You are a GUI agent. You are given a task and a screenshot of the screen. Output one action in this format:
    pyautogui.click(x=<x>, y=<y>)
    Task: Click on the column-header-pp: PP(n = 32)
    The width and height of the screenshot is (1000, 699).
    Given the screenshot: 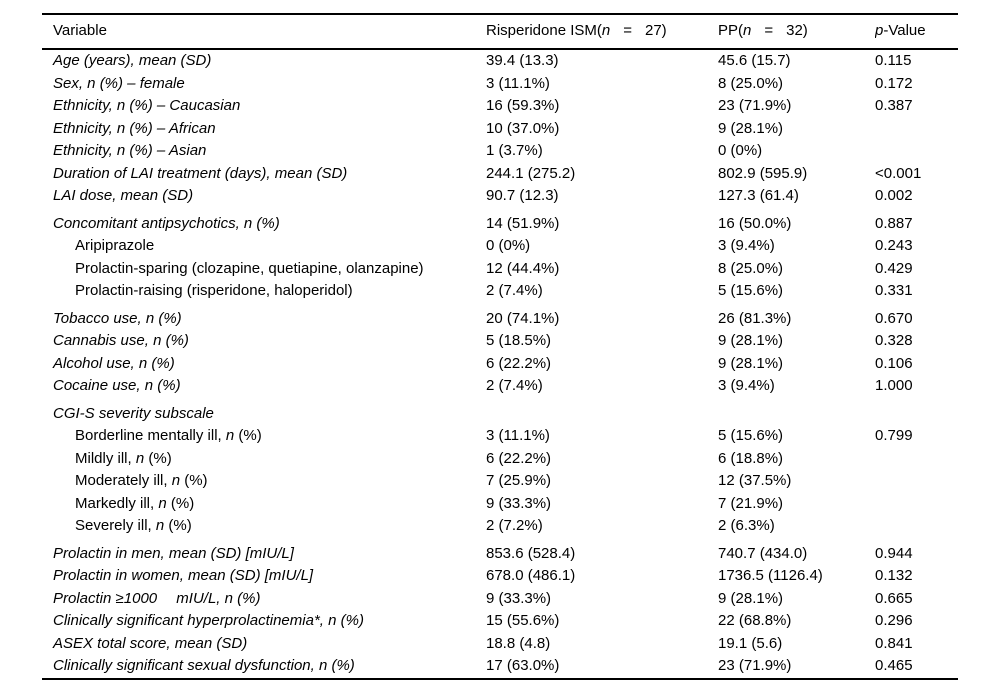 What is the action you would take?
    pyautogui.click(x=763, y=30)
    